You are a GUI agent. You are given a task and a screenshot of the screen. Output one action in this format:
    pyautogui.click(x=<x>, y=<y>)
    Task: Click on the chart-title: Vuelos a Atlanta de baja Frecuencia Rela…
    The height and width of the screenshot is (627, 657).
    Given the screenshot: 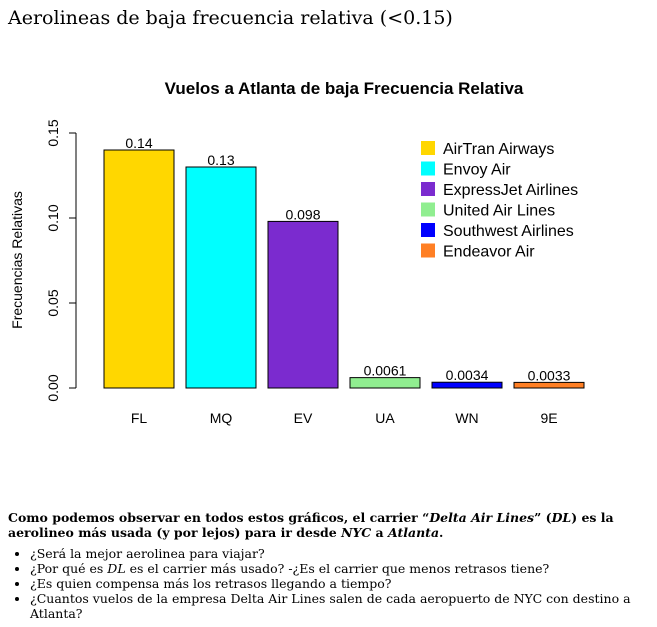 What is the action you would take?
    pyautogui.click(x=344, y=88)
    